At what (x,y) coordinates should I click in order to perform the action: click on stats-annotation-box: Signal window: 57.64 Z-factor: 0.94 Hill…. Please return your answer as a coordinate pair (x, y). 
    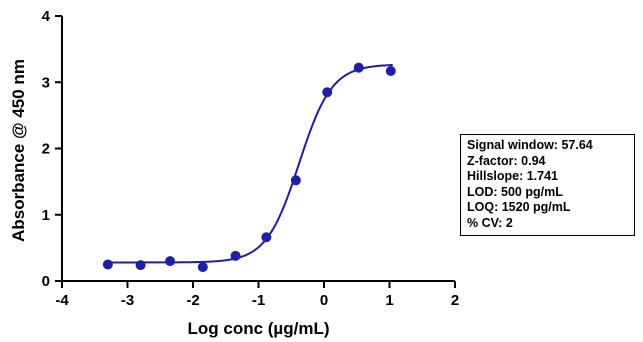
    Looking at the image, I should click on (547, 185).